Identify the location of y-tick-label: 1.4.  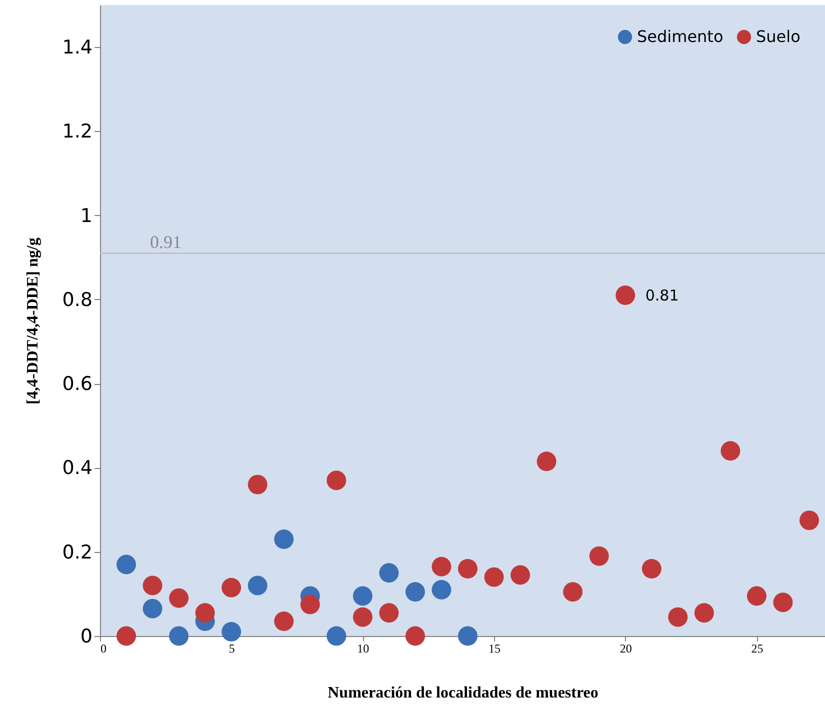
(77, 47).